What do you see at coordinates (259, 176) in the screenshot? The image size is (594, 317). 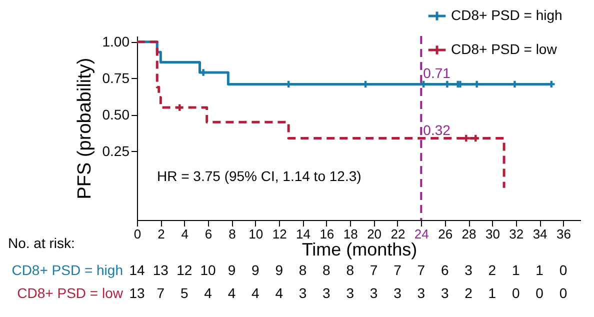 I see `annotation: HR = 3.75 (95% CI, 1.14 to 12.3)` at bounding box center [259, 176].